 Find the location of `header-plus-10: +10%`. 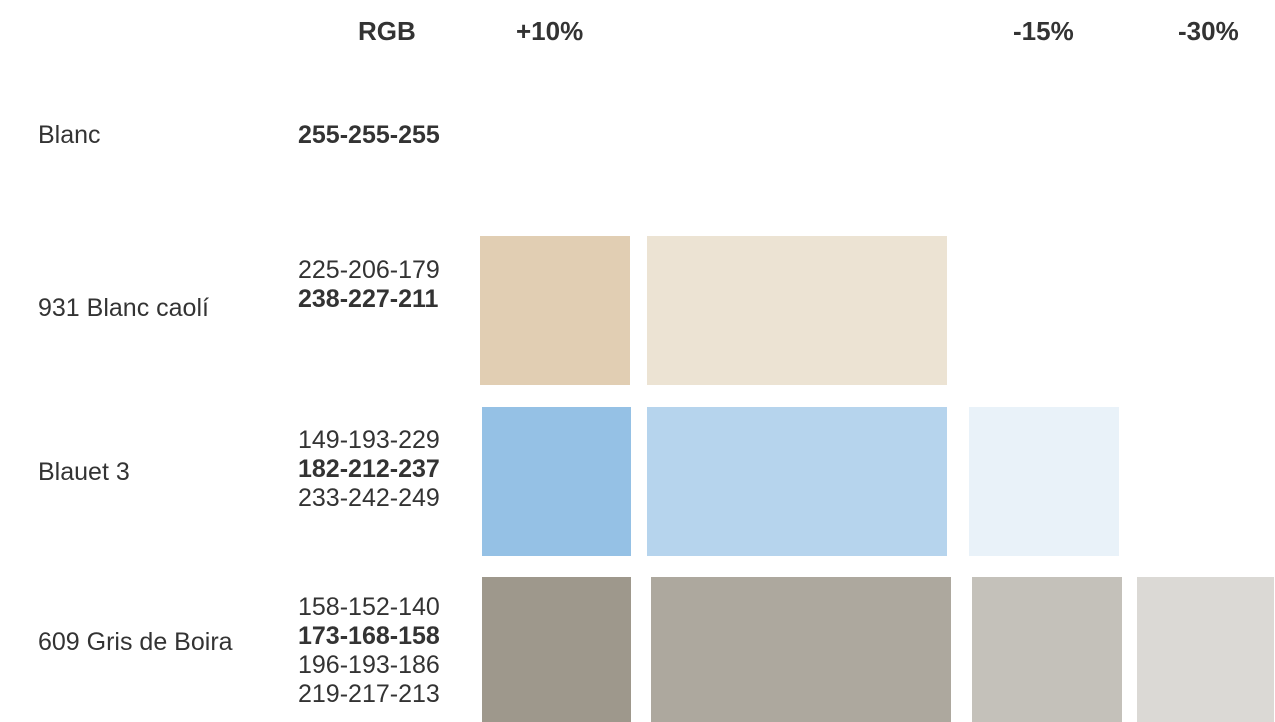

header-plus-10: +10% is located at coordinates (550, 31).